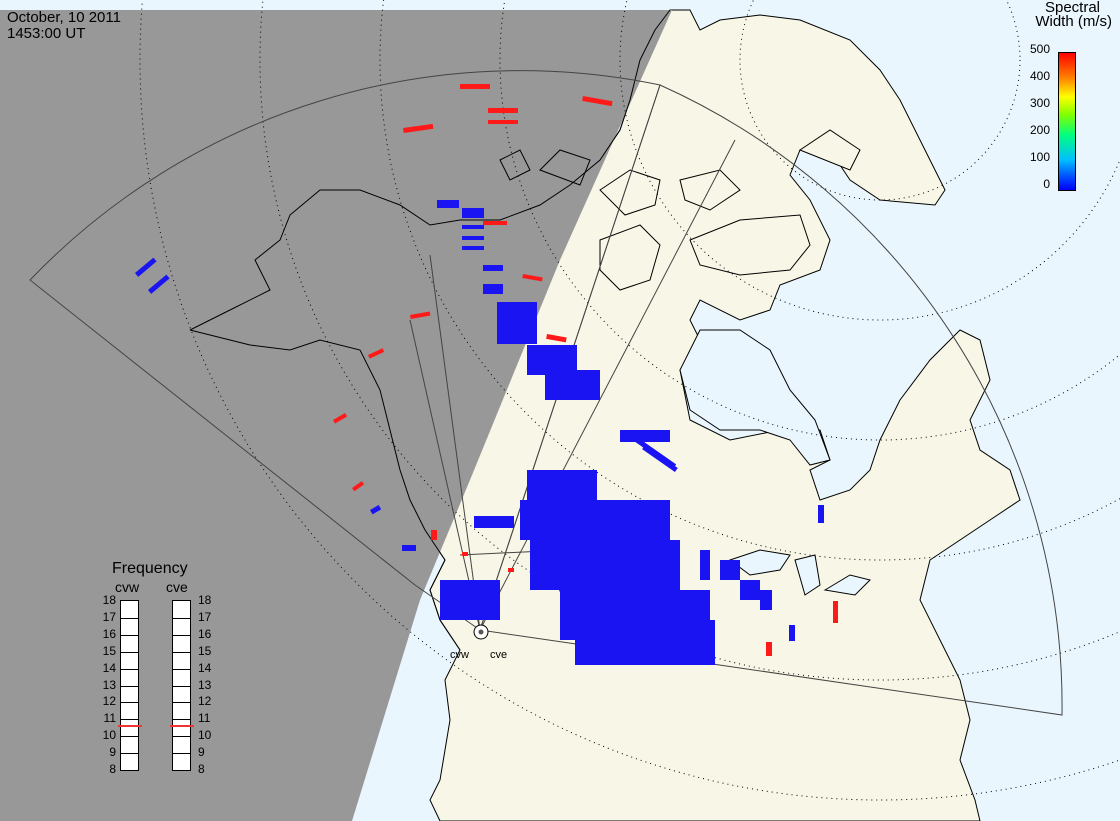 The image size is (1120, 821). Describe the element at coordinates (182, 726) in the screenshot. I see `frequency-marker-cve` at that location.